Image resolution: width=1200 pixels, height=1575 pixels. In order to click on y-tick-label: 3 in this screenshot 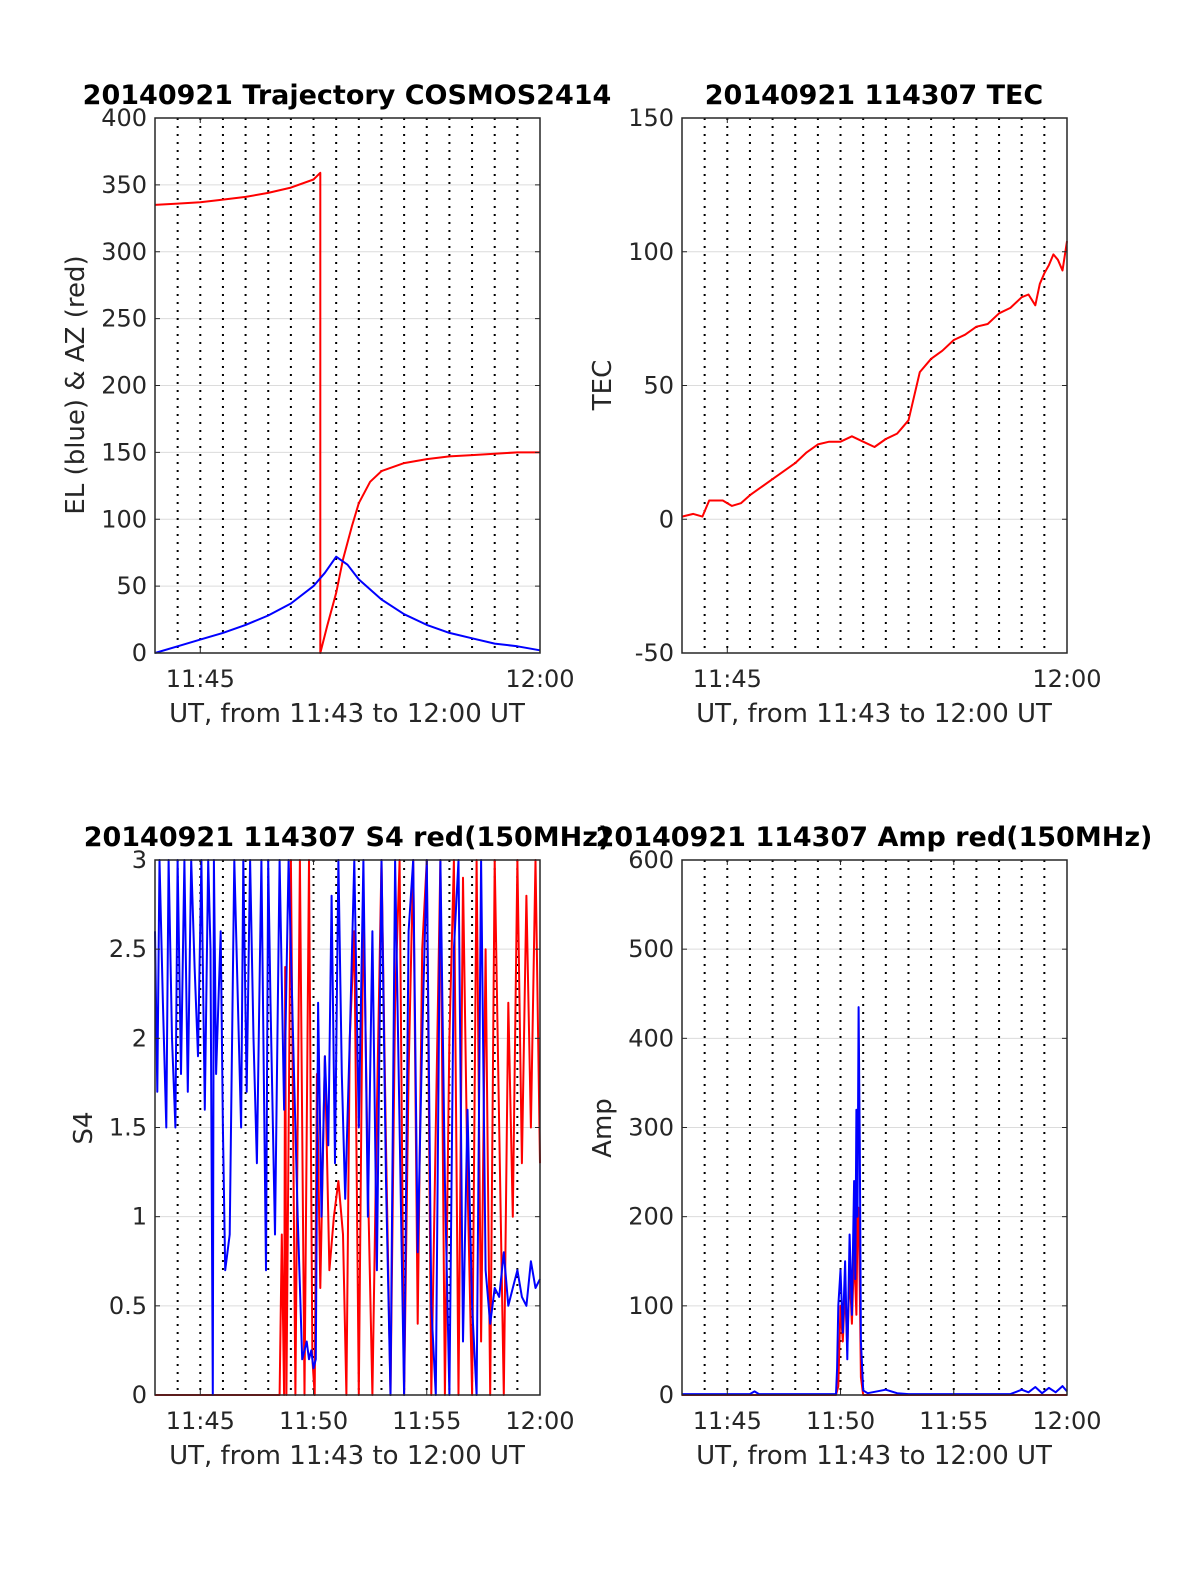, I will do `click(139, 860)`.